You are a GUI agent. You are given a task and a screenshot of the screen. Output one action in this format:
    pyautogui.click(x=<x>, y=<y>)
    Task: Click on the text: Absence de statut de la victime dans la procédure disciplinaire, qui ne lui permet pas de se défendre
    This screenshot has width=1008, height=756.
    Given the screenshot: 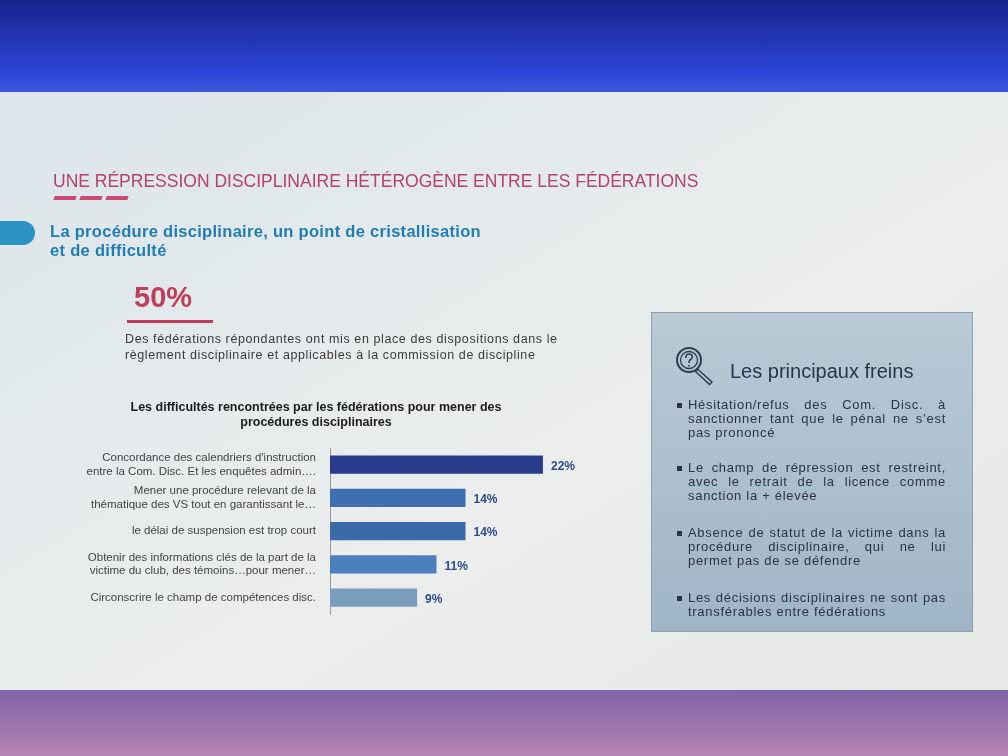 What is the action you would take?
    pyautogui.click(x=817, y=546)
    